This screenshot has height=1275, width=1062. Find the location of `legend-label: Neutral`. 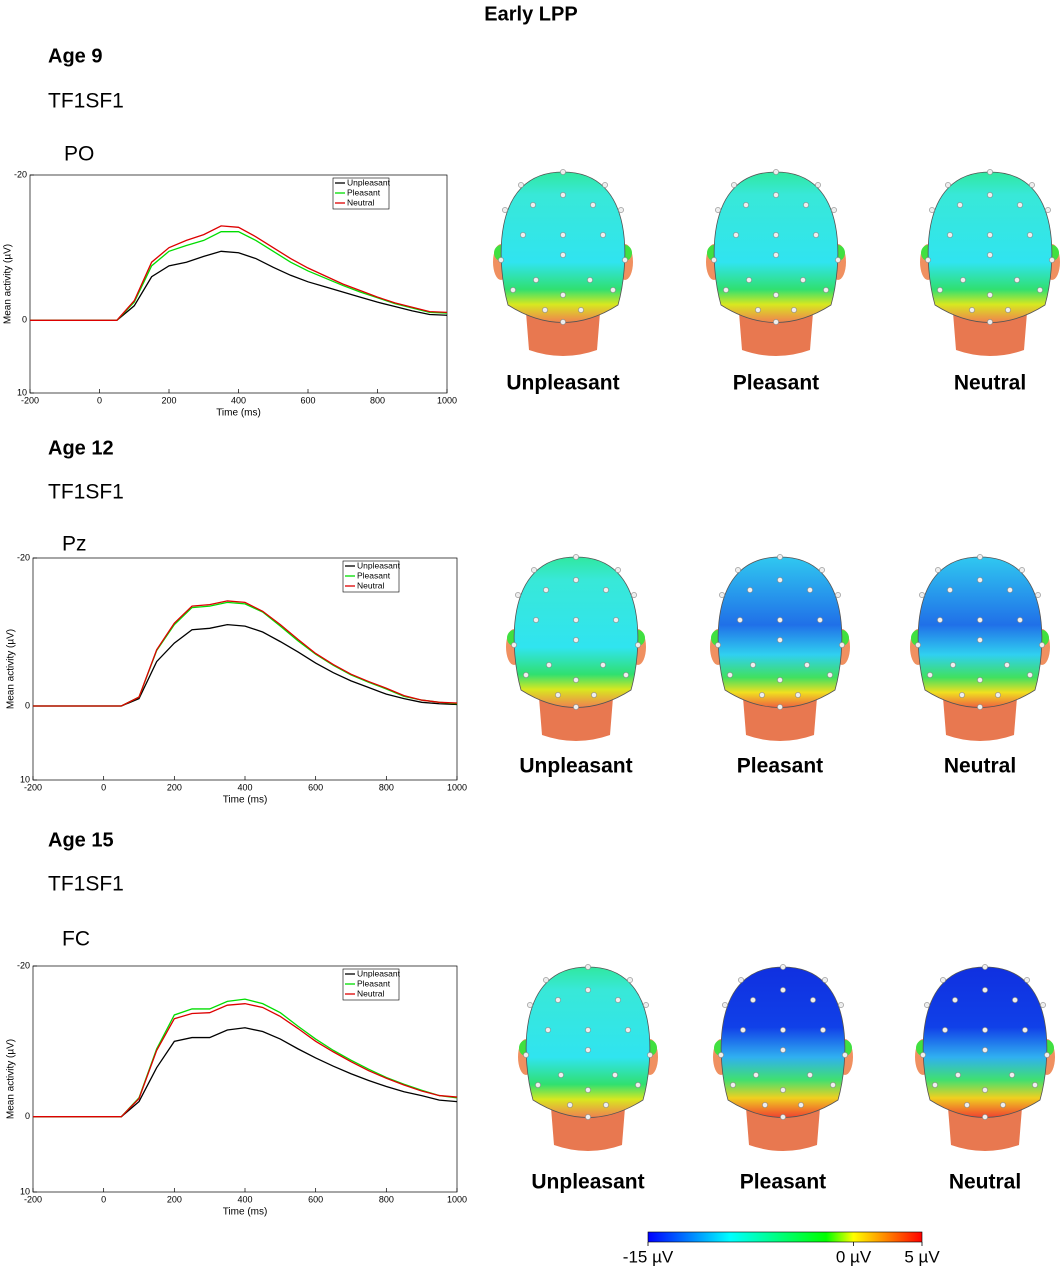

legend-label: Neutral is located at coordinates (371, 993).